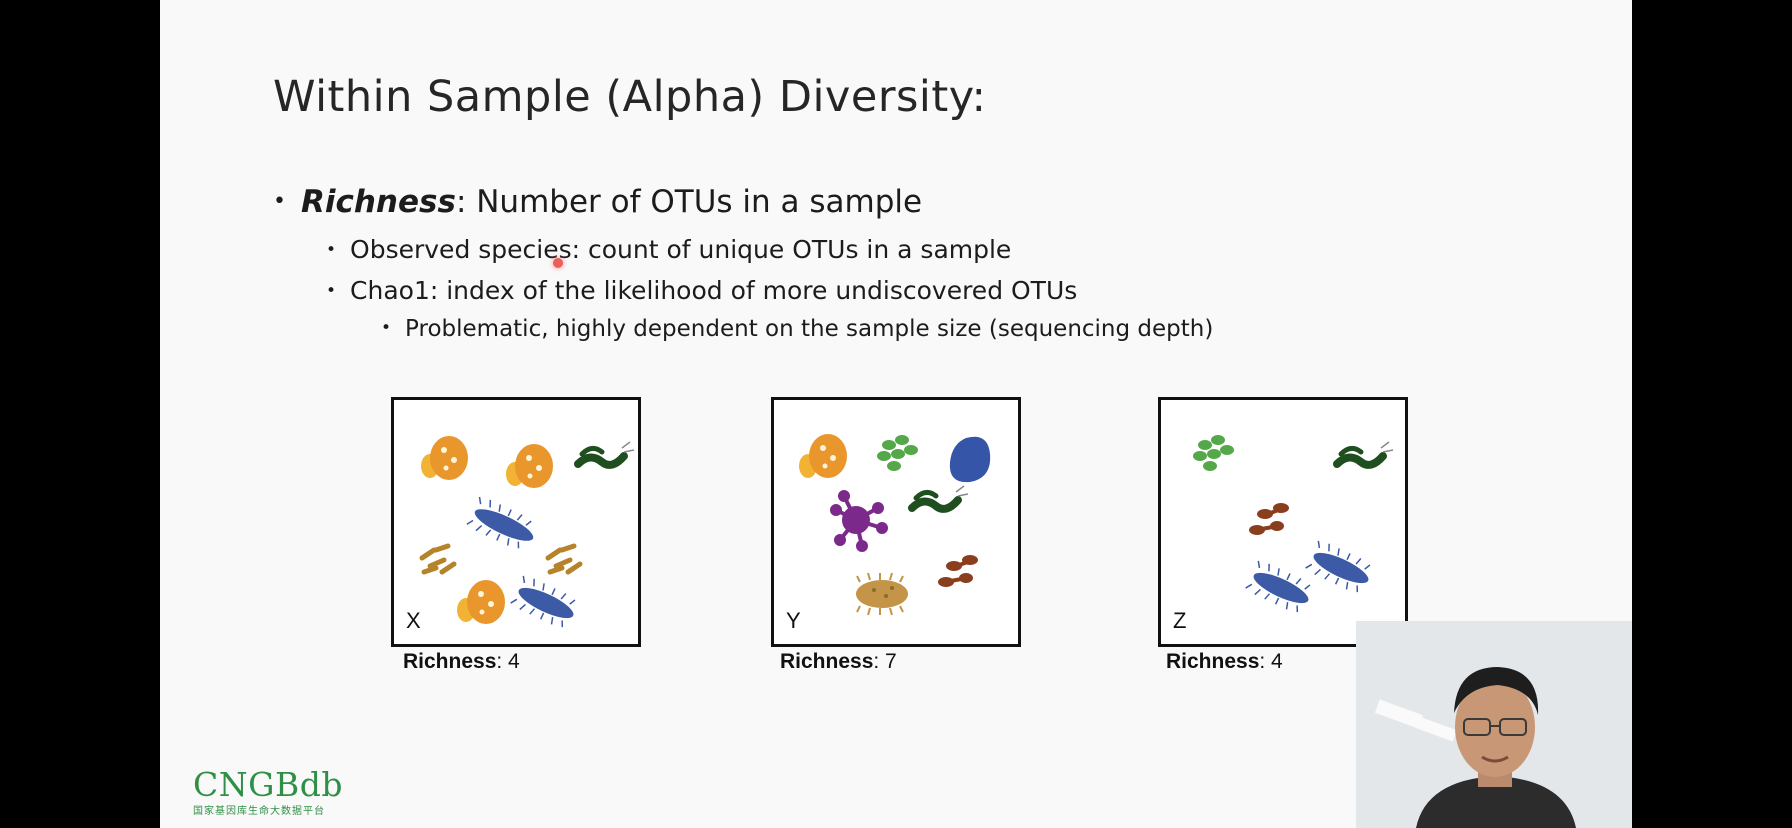  Describe the element at coordinates (558, 263) in the screenshot. I see `laser-pointer-dot` at that location.